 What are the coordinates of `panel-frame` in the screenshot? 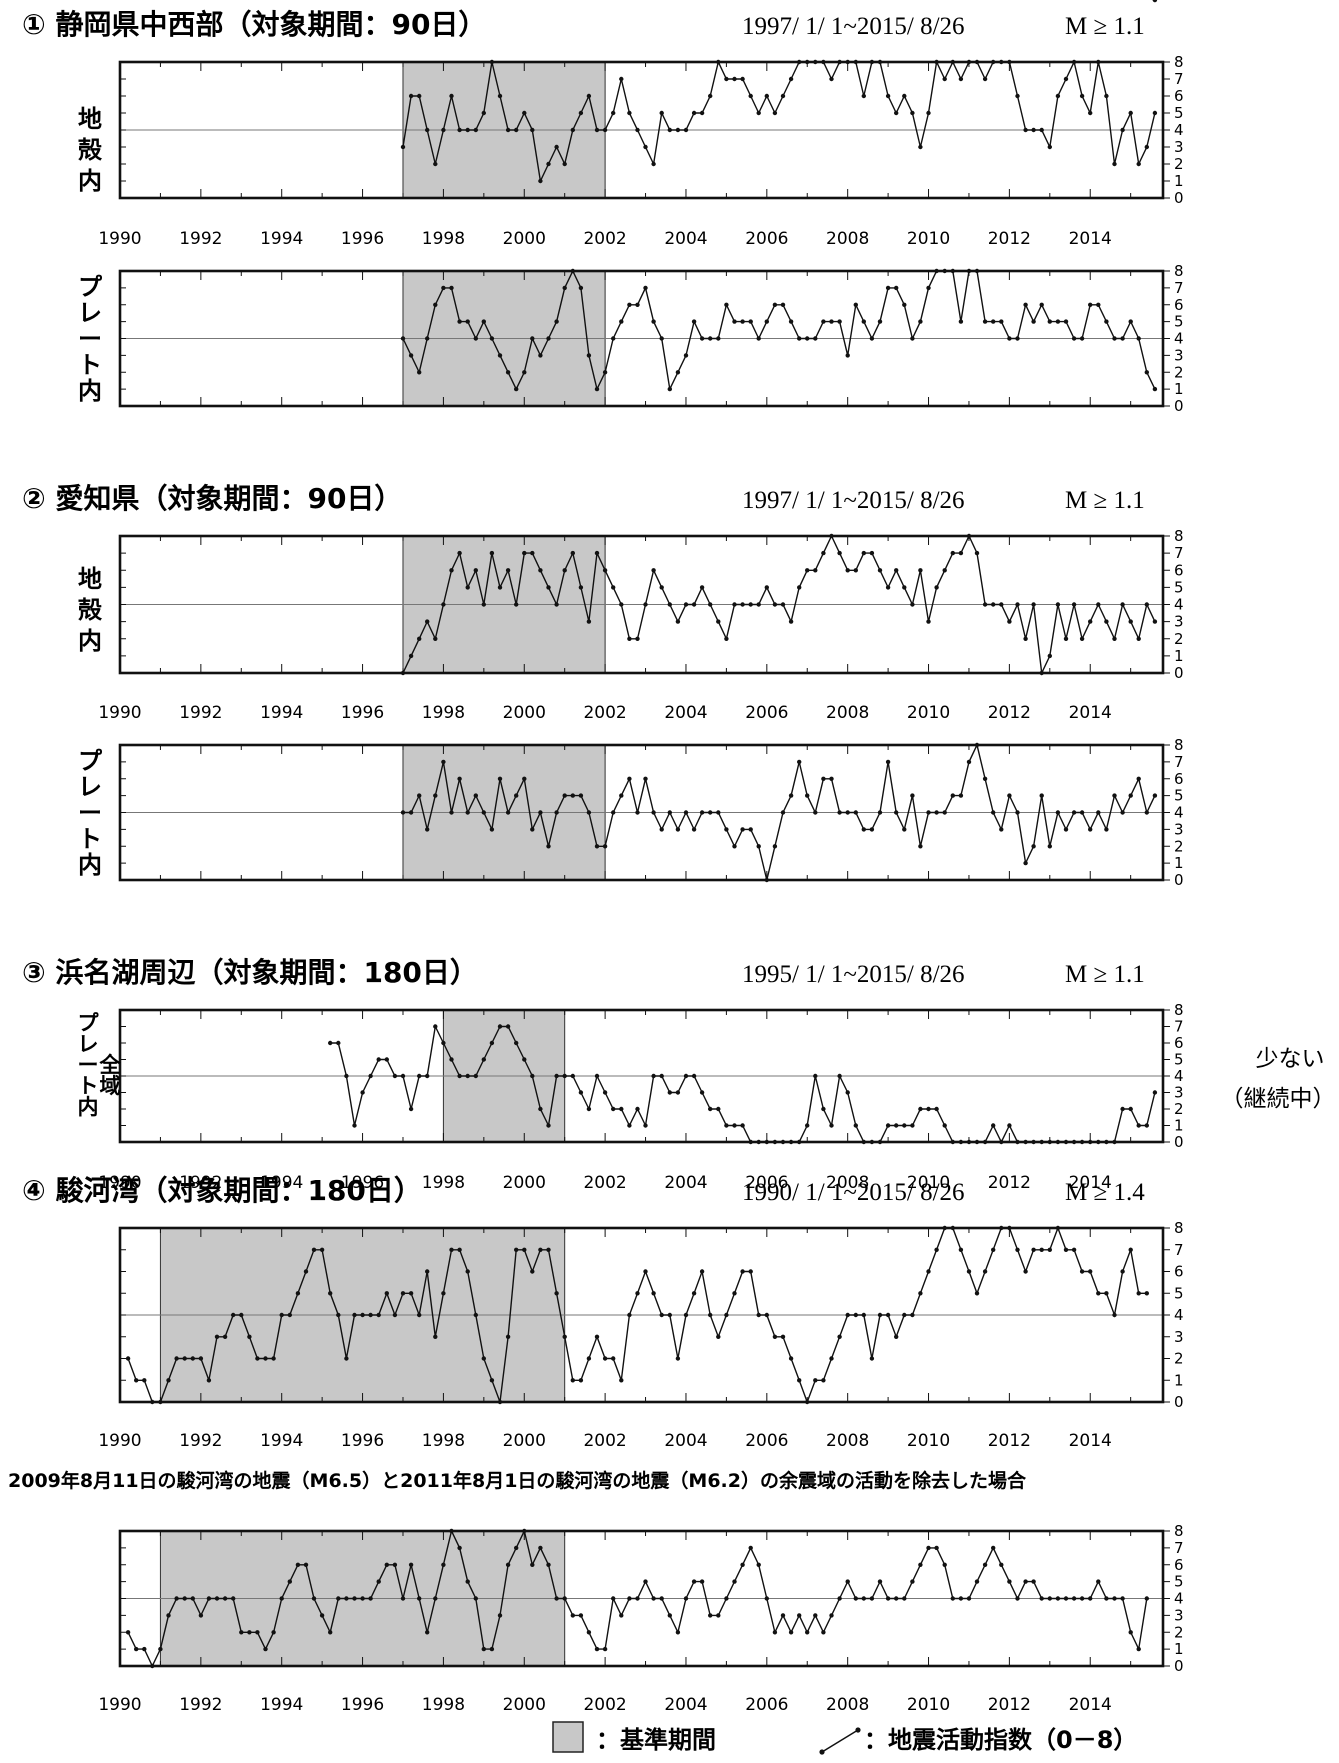 It's located at (641, 1076).